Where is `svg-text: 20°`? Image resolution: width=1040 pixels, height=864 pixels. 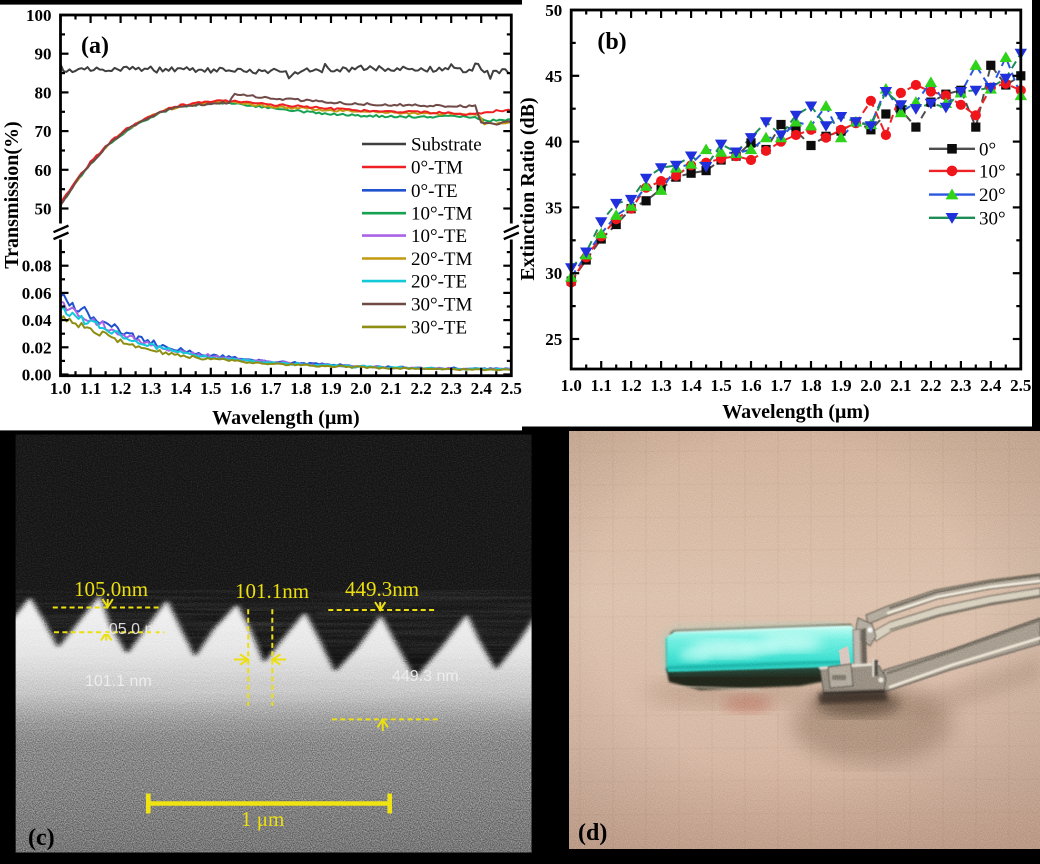 svg-text: 20° is located at coordinates (992, 195).